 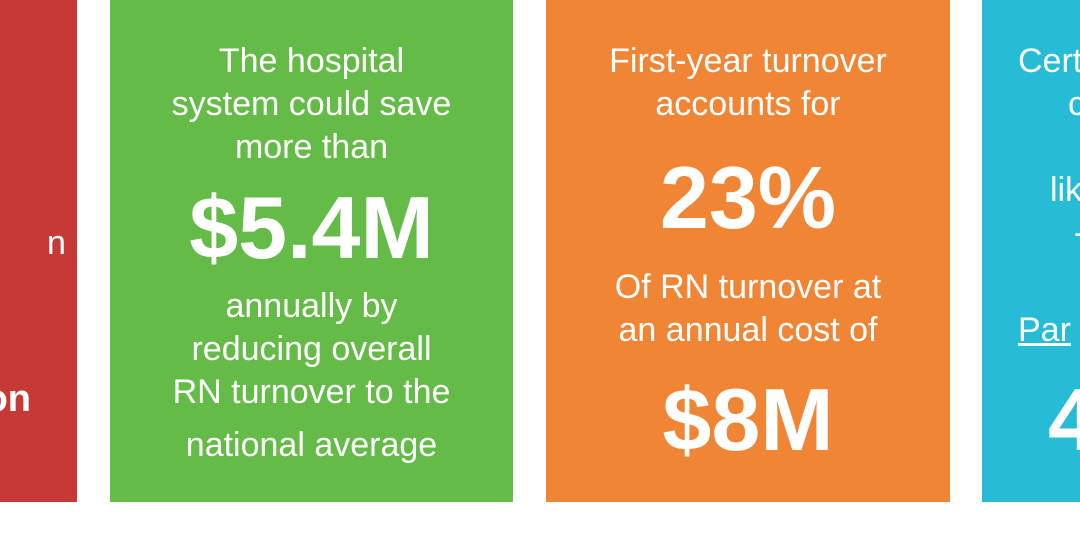 What do you see at coordinates (56, 243) in the screenshot?
I see `card-text-fragment: n` at bounding box center [56, 243].